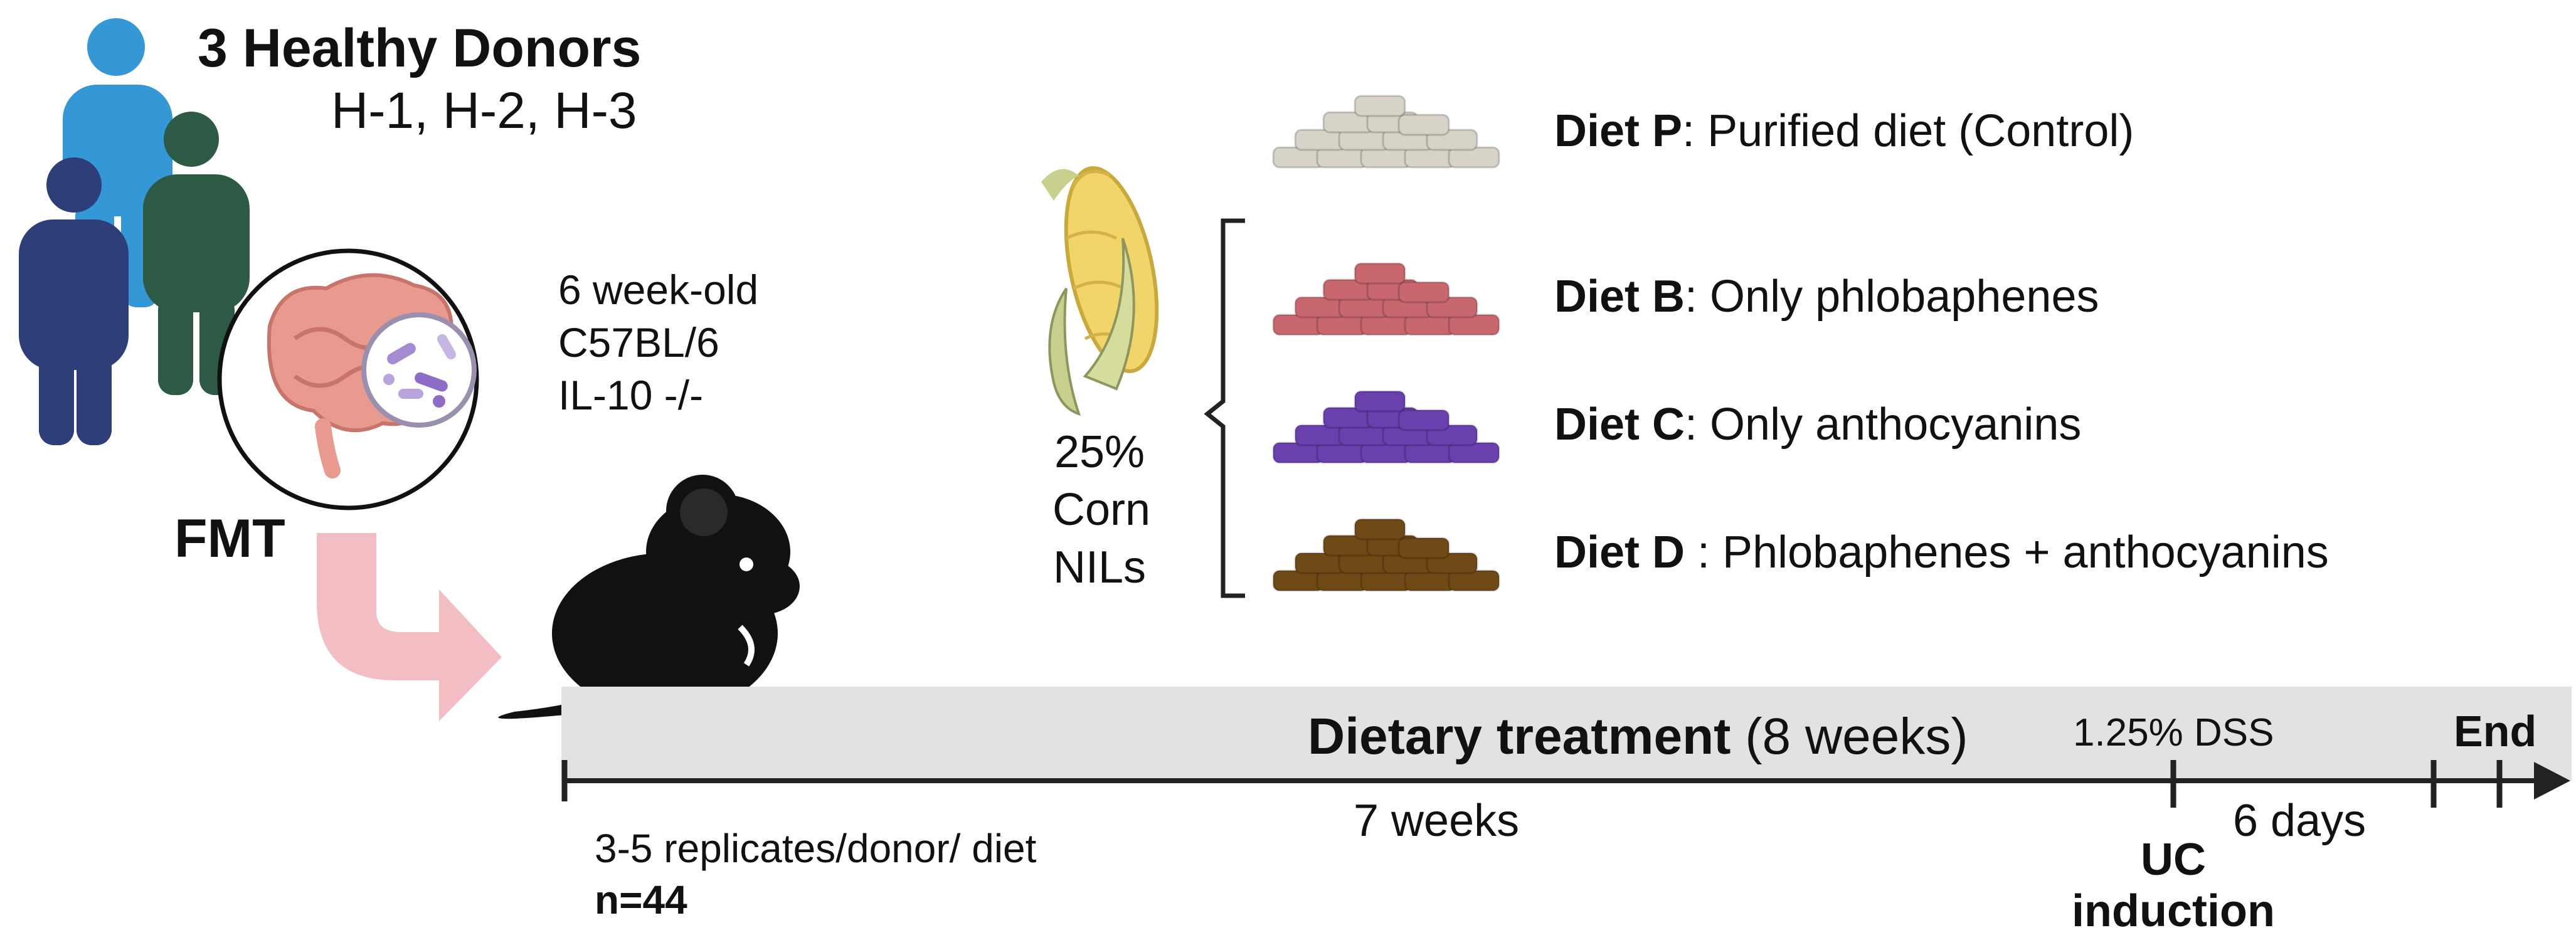 This screenshot has width=2576, height=945. I want to click on mouse-description: 6 week-old C57BL/6 IL-10 -/-, so click(658, 342).